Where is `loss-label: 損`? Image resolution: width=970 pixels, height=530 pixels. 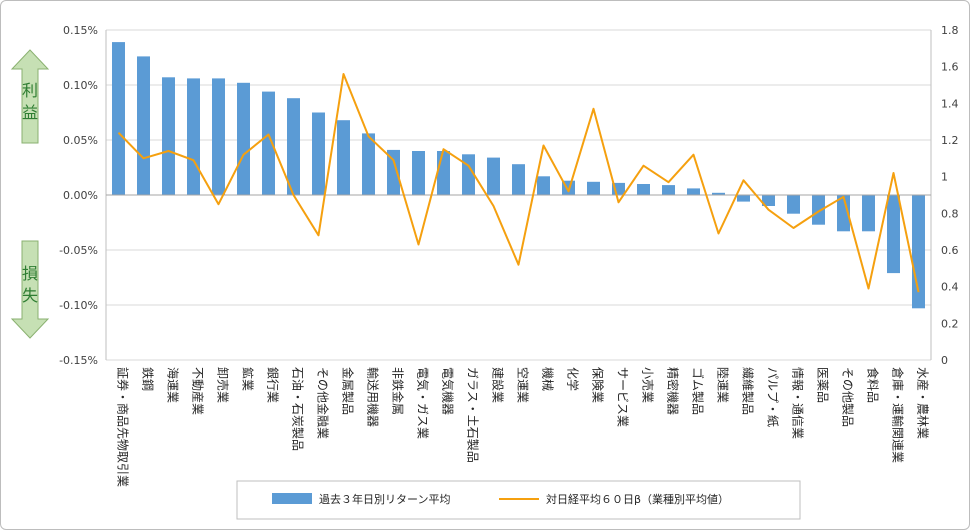
loss-label: 損 is located at coordinates (30, 273).